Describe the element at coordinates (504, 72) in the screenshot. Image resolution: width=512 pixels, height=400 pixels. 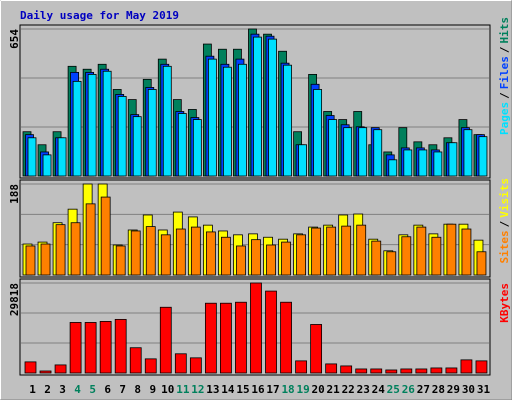
I see `legend-entry: Files` at that location.